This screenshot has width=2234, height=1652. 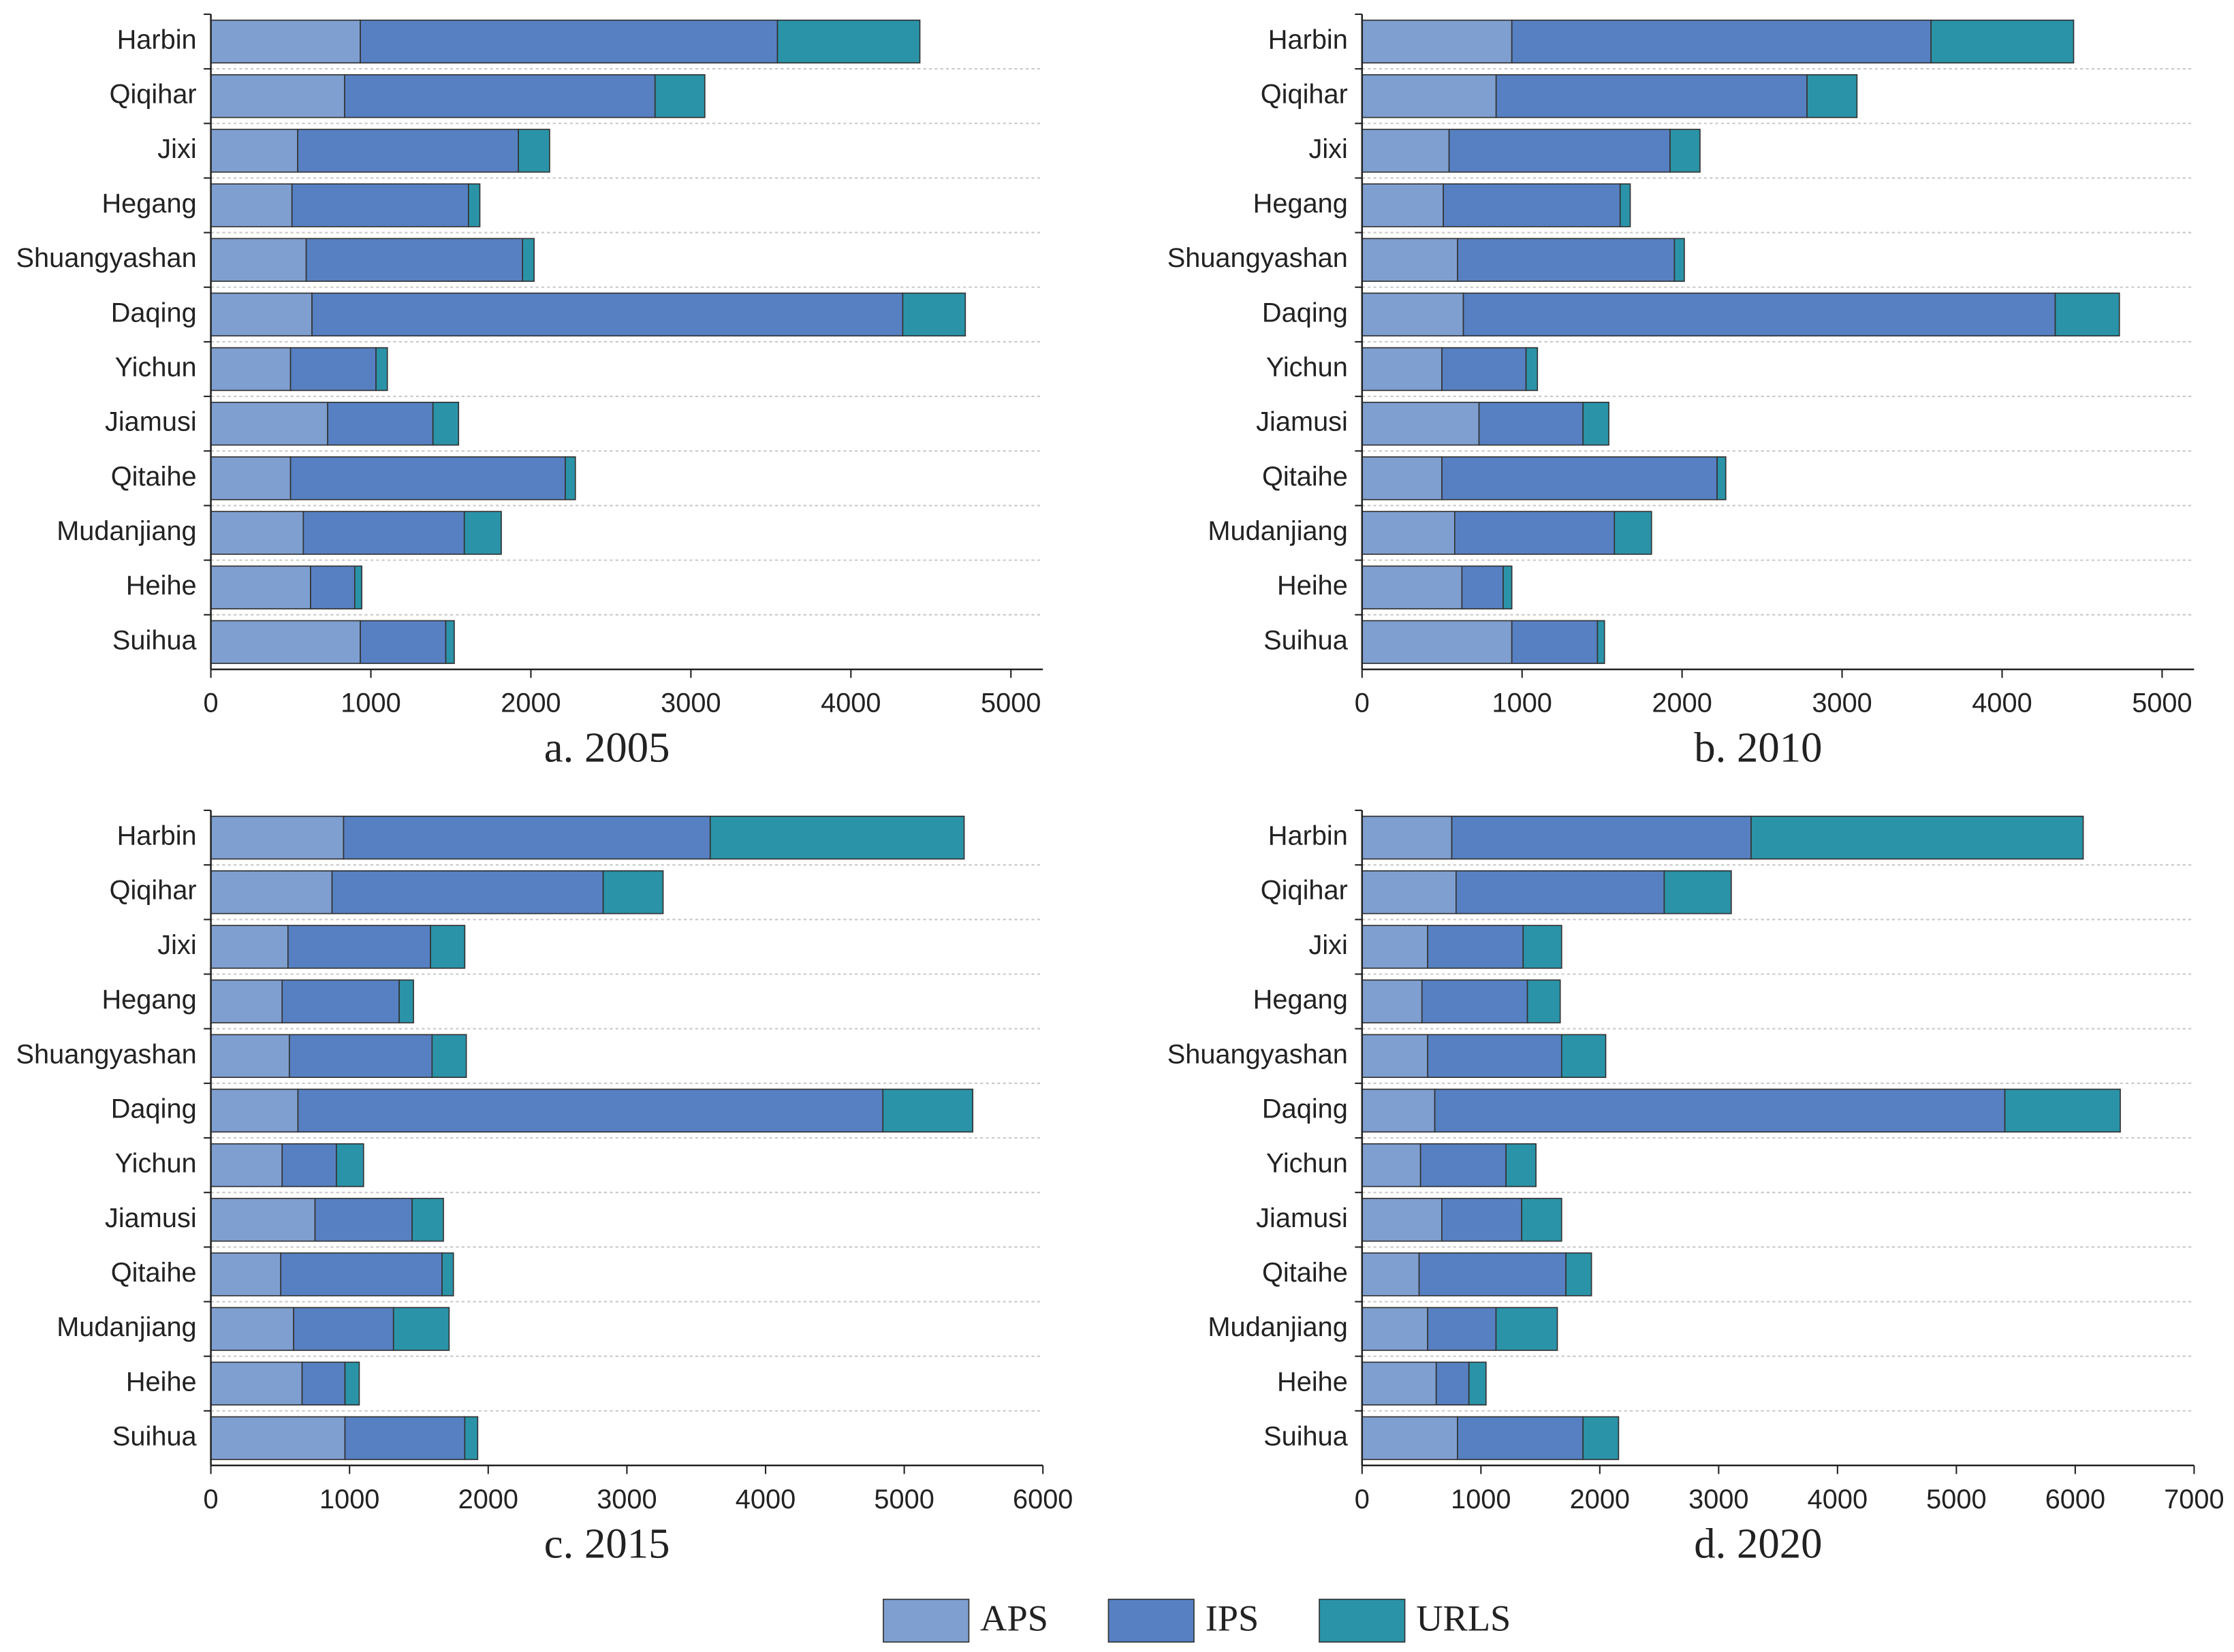 What do you see at coordinates (1758, 1544) in the screenshot?
I see `chart-title: d. 2020` at bounding box center [1758, 1544].